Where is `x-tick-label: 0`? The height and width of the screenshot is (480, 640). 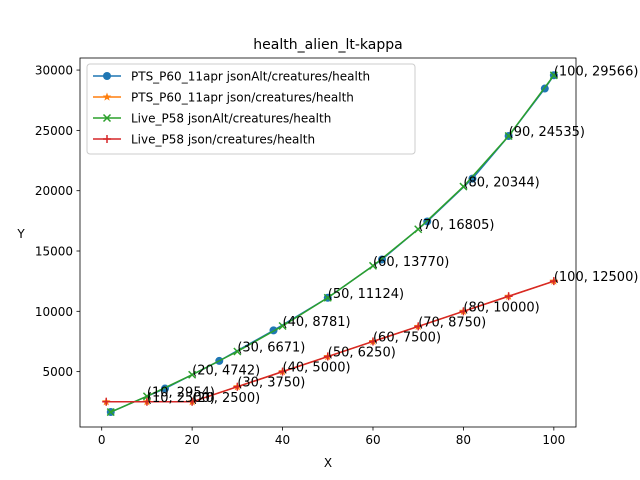 x-tick-label: 0 is located at coordinates (102, 440).